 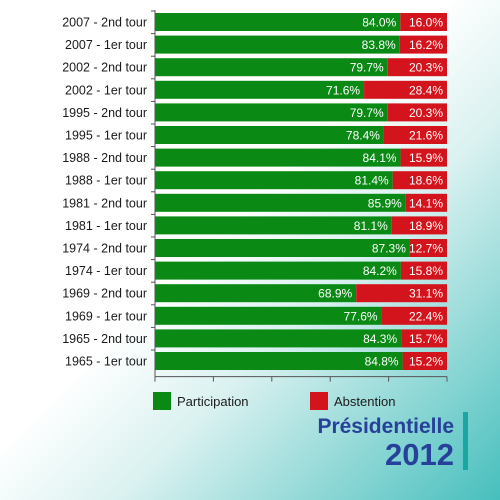 What do you see at coordinates (380, 271) in the screenshot?
I see `participation-value-label: 84.2%` at bounding box center [380, 271].